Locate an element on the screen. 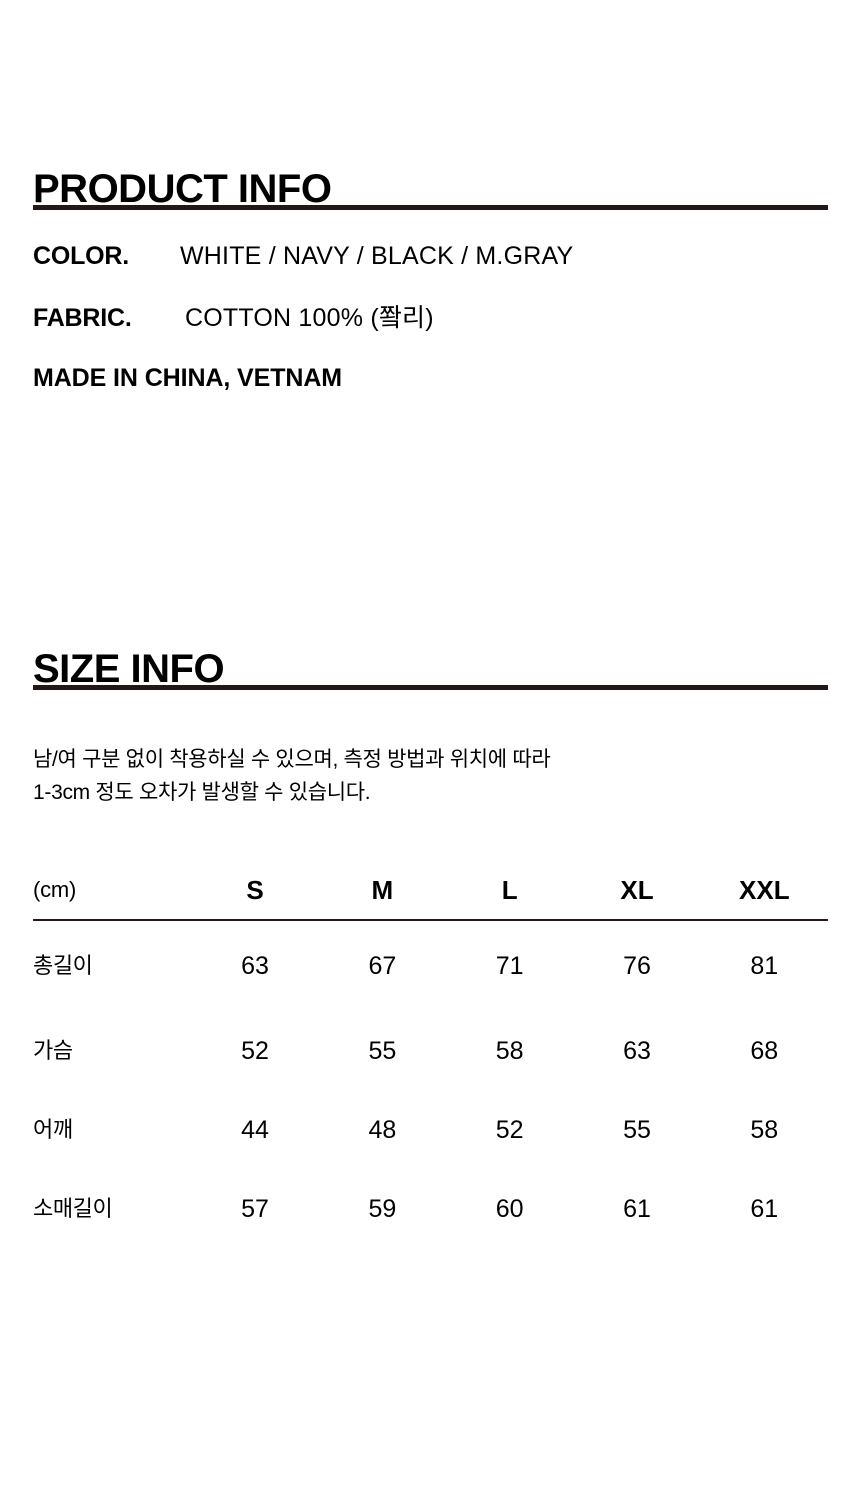  size-row-label-sleeve-length: 소매길이 is located at coordinates (73, 1208).